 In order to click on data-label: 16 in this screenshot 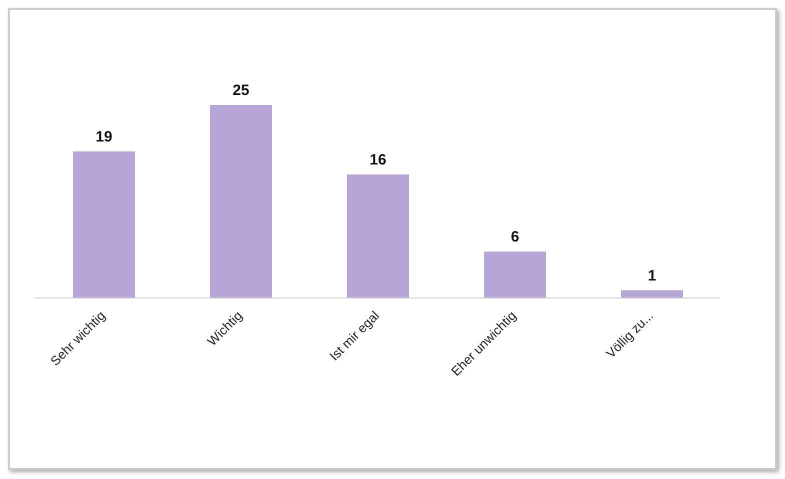, I will do `click(378, 159)`.